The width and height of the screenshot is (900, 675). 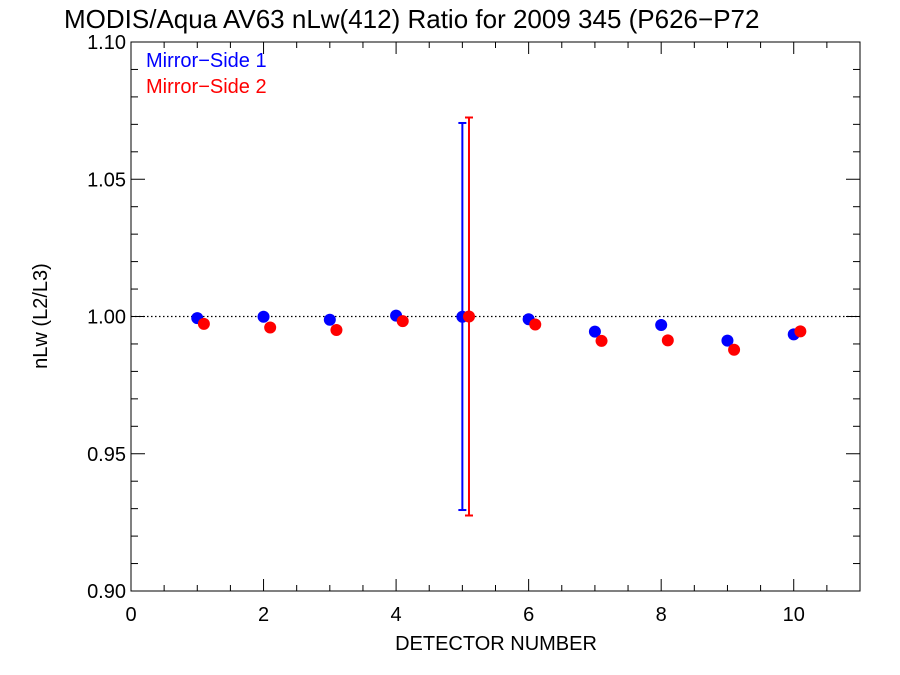 I want to click on legend: Mirror−Side 1 Mirror−Side 2, so click(x=206, y=74).